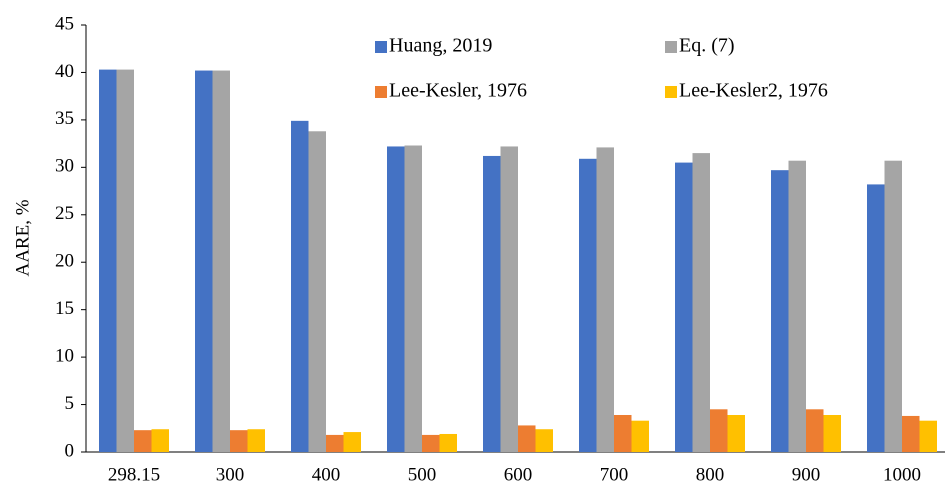 This screenshot has width=945, height=493. Describe the element at coordinates (64, 308) in the screenshot. I see `y-tick-label: 15` at that location.